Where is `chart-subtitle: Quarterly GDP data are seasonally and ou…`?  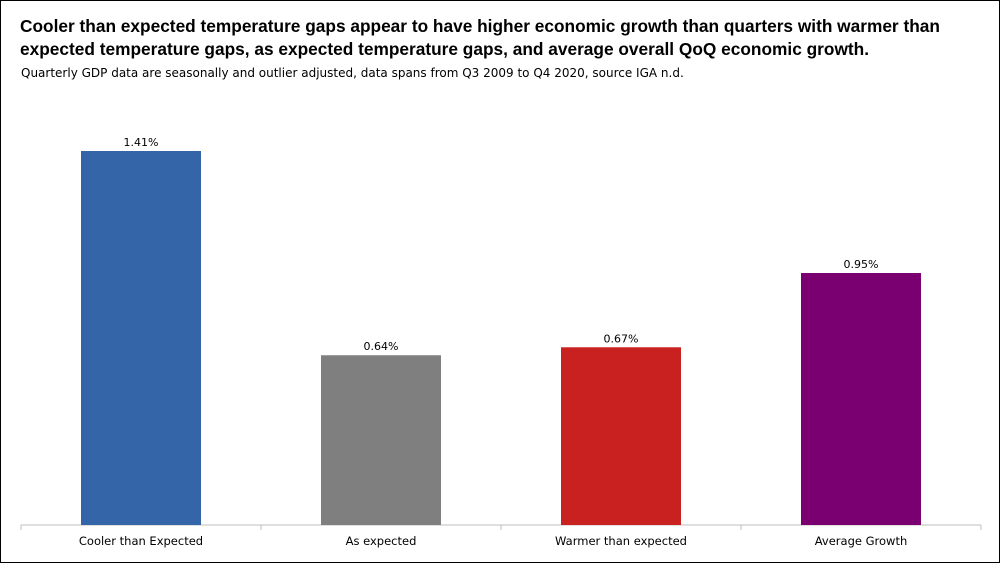 chart-subtitle: Quarterly GDP data are seasonally and ou… is located at coordinates (352, 73).